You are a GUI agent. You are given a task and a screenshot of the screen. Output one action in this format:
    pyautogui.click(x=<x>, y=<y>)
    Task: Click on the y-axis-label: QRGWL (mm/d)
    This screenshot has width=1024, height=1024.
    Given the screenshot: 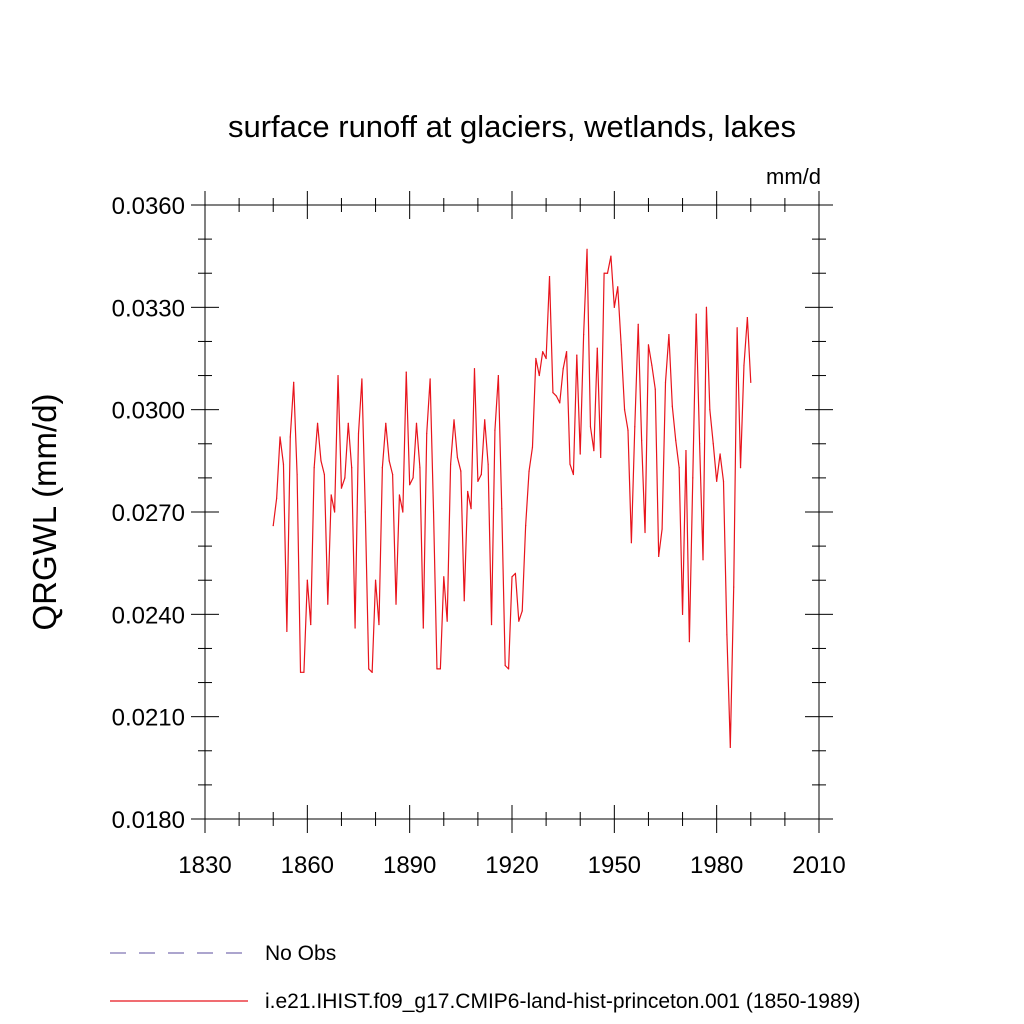 What is the action you would take?
    pyautogui.click(x=44, y=511)
    